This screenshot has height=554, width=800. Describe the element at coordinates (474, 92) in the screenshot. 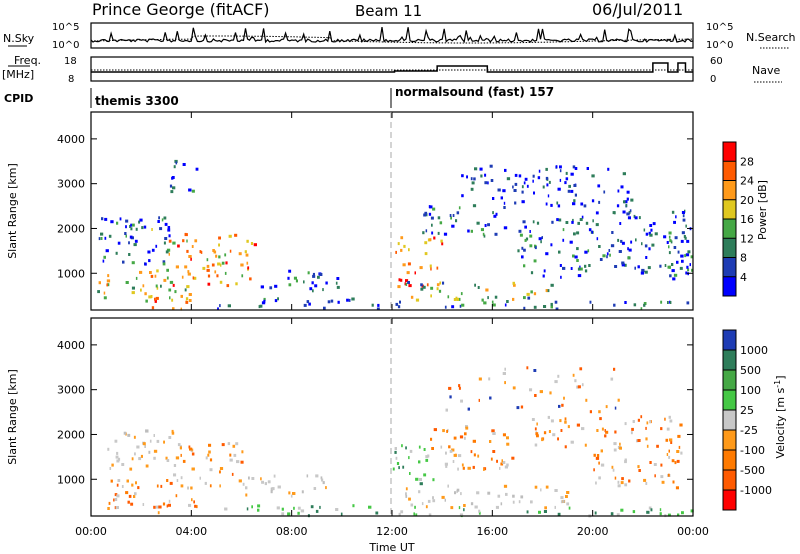

I see `cpid-segment-2: normalsound (fast) 157` at that location.